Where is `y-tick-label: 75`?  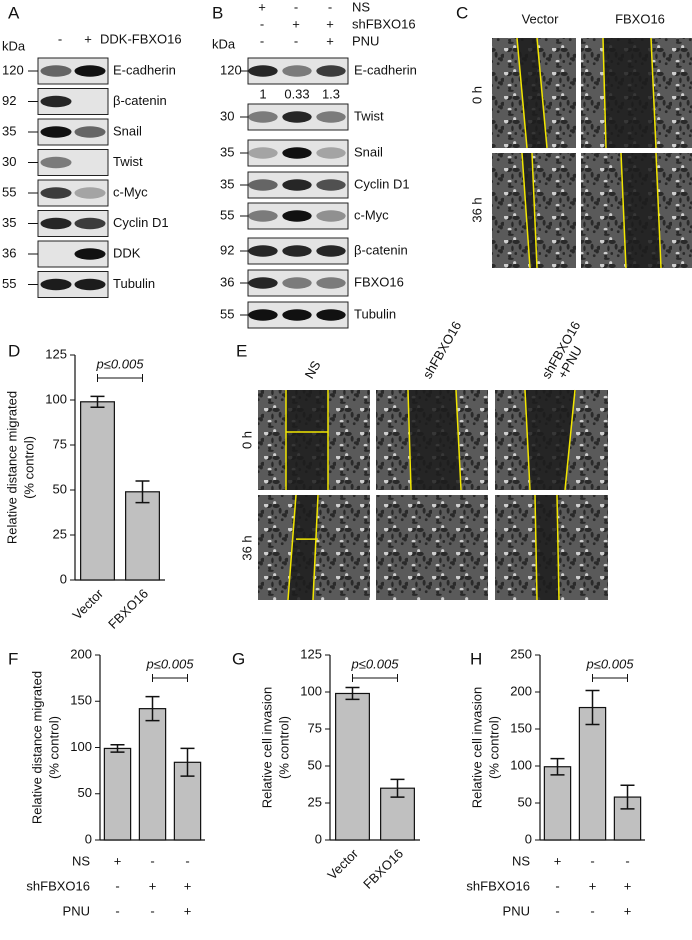 y-tick-label: 75 is located at coordinates (60, 443).